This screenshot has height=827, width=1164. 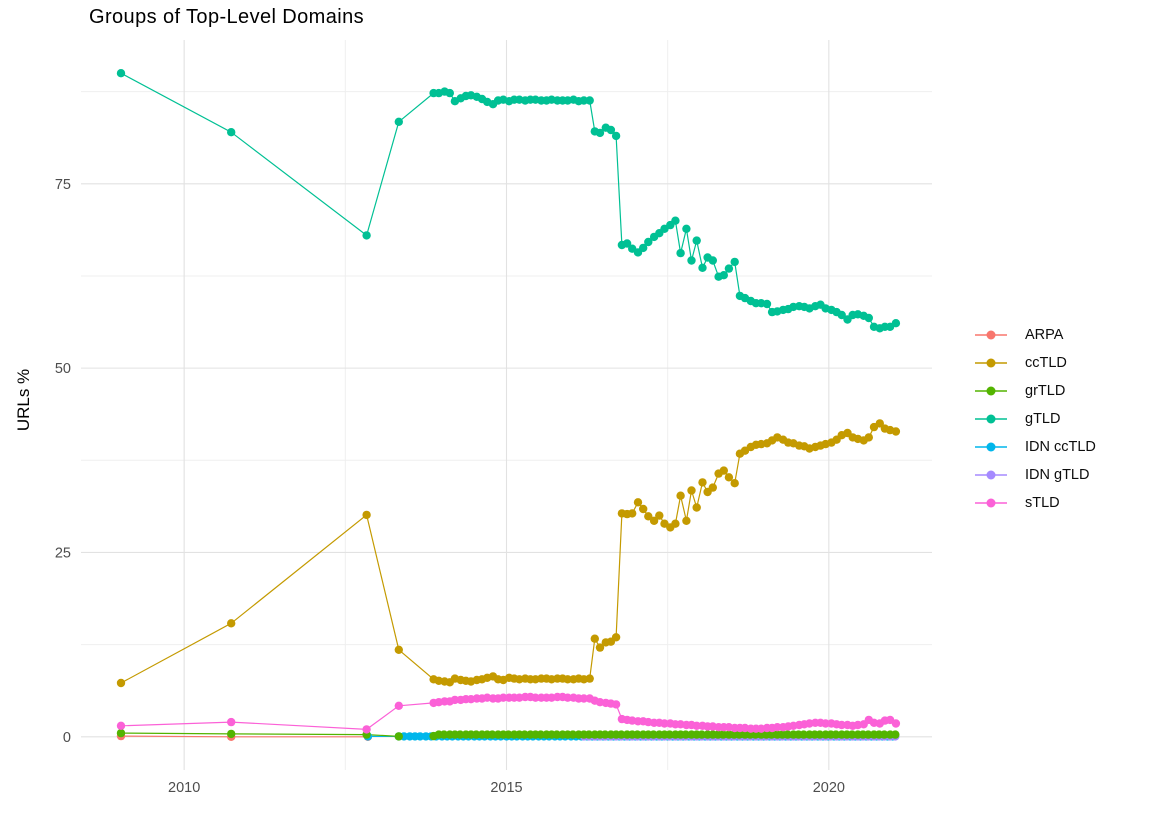 What do you see at coordinates (506, 788) in the screenshot?
I see `x-tick-label: 2015` at bounding box center [506, 788].